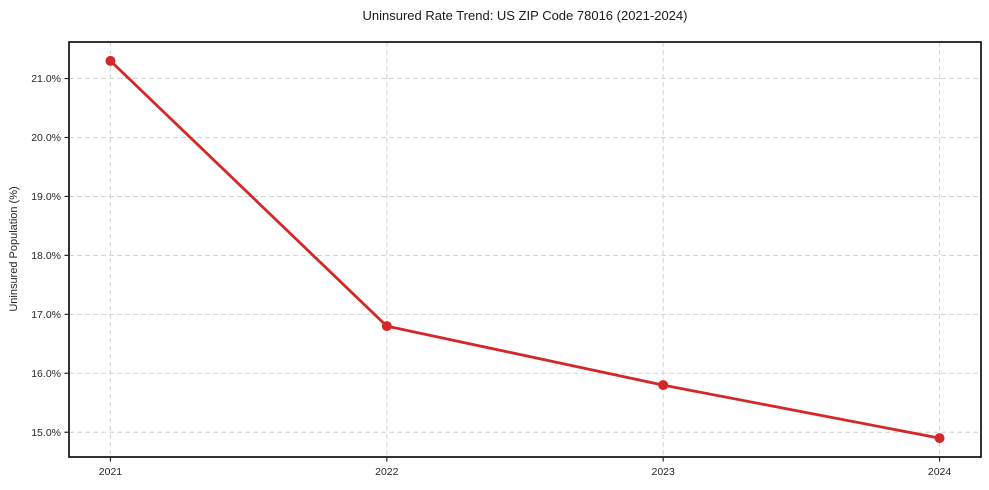  Describe the element at coordinates (46, 315) in the screenshot. I see `y-tick-label: 17.0%` at that location.